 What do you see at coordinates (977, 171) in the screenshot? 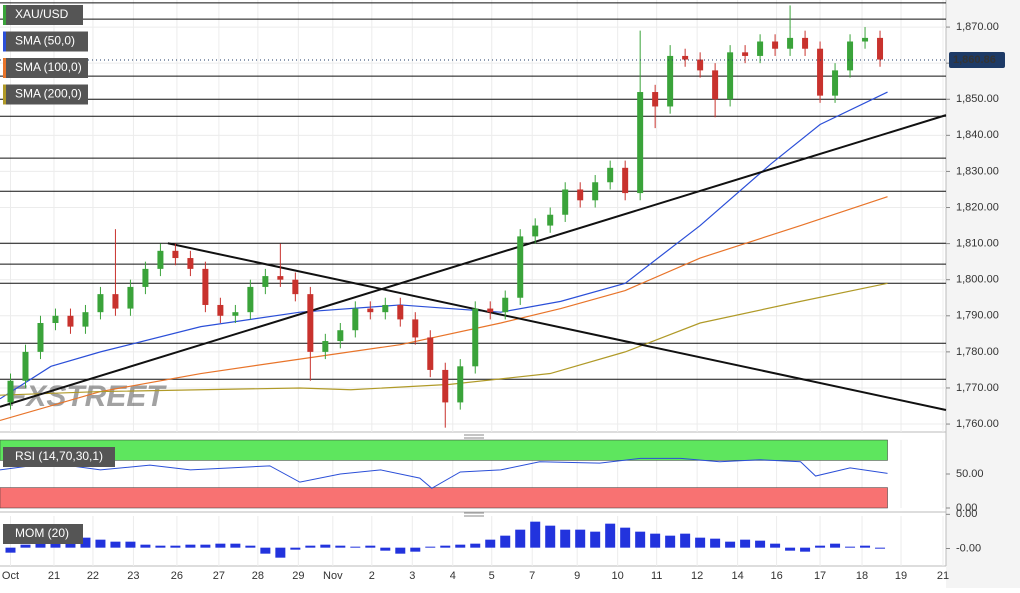
I see `y-tick-label: 1,830.00` at bounding box center [977, 171].